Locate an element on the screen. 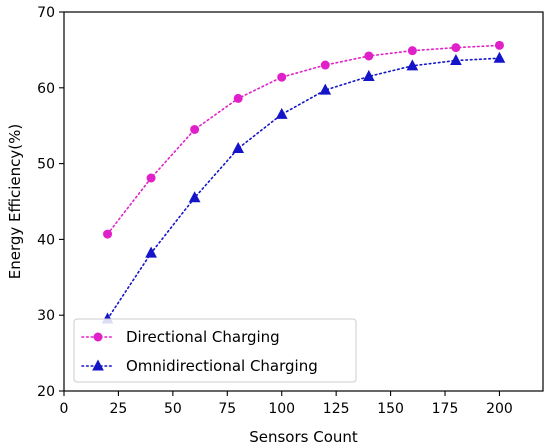 The height and width of the screenshot is (448, 550). y-tick-label-3: 50 is located at coordinates (46, 165).